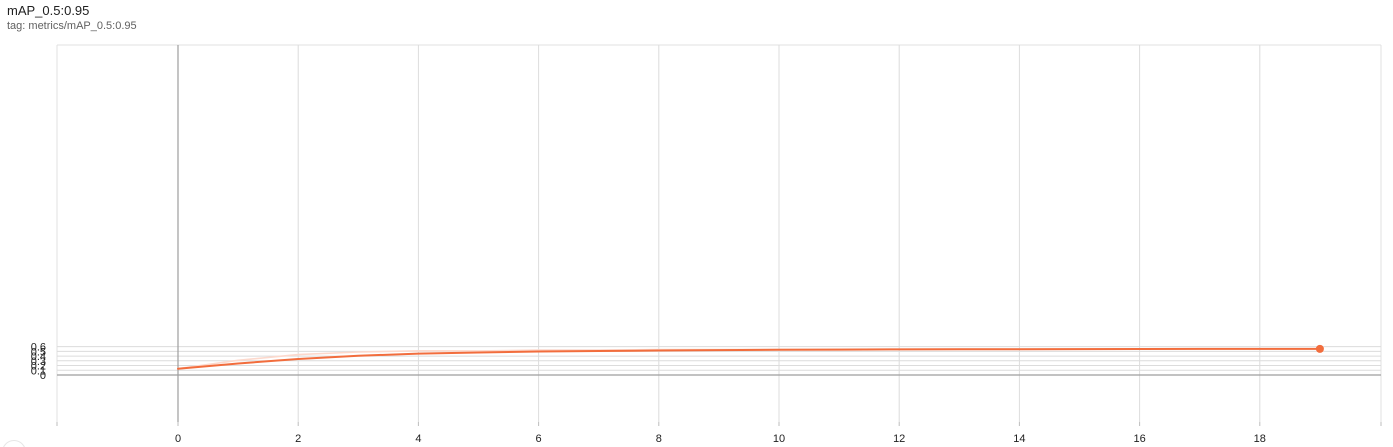  I want to click on series-end-point, so click(1319, 348).